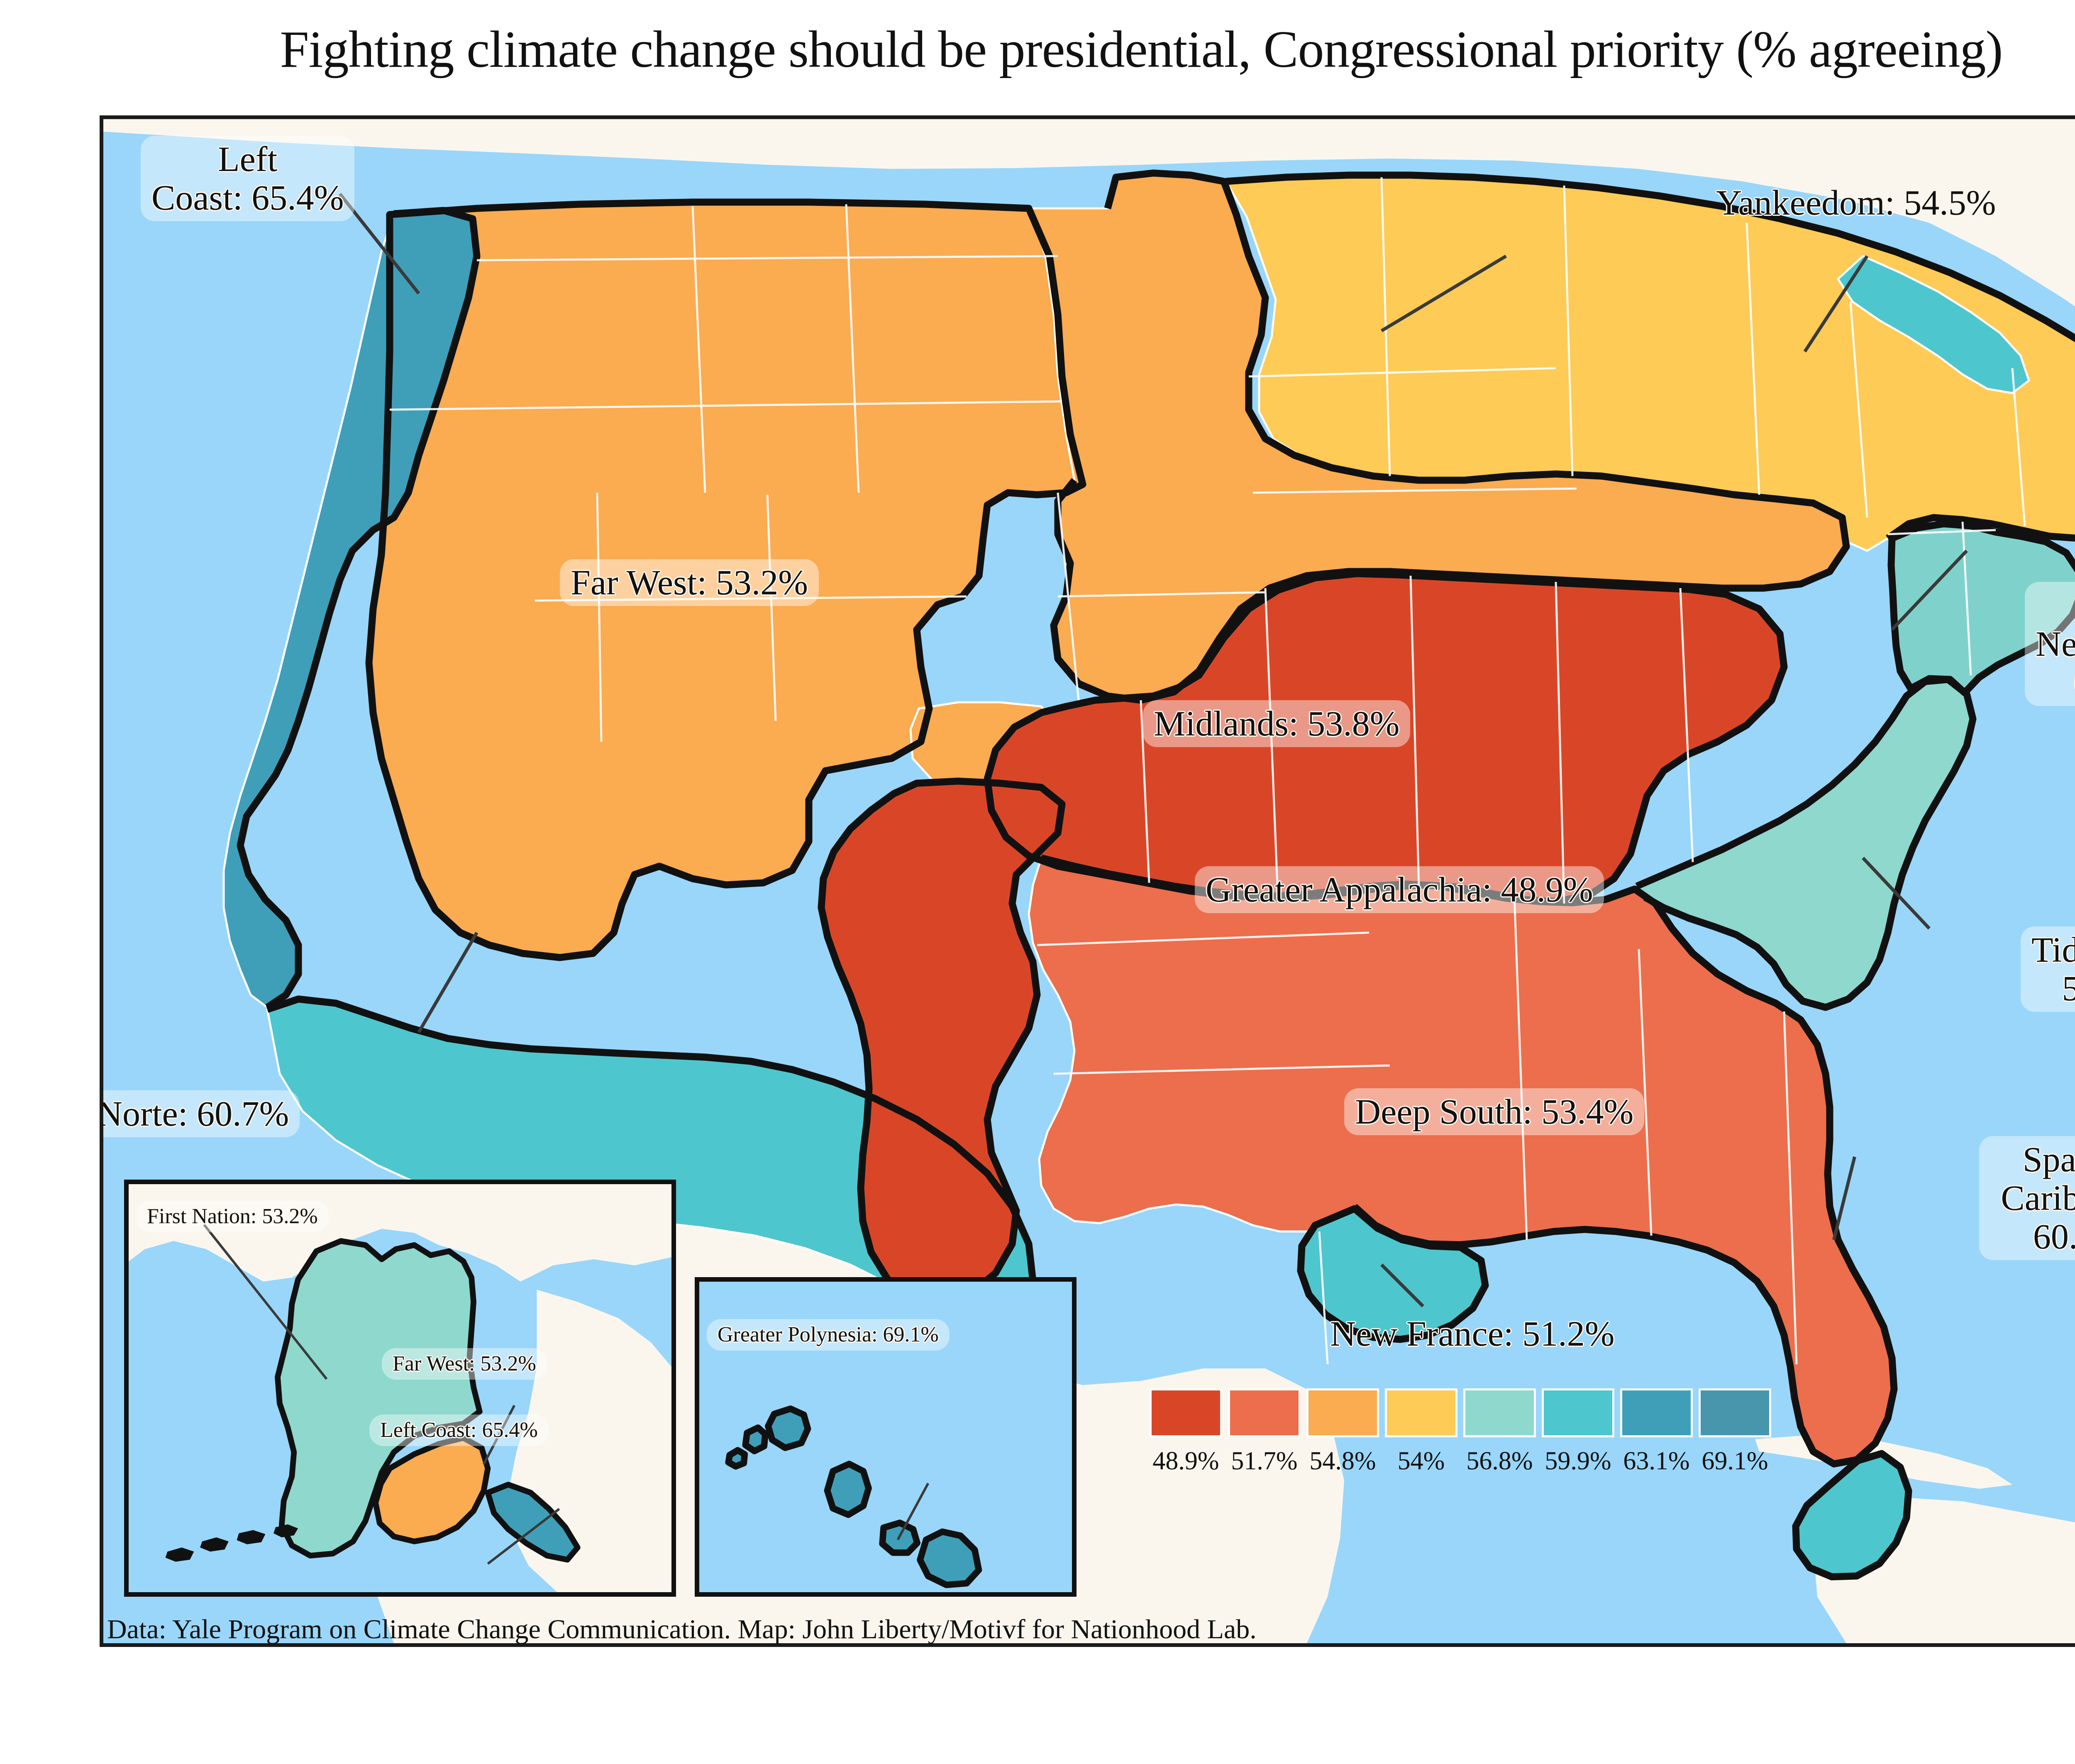 This screenshot has width=2075, height=1764. I want to click on alaska-far-west, so click(432, 1489).